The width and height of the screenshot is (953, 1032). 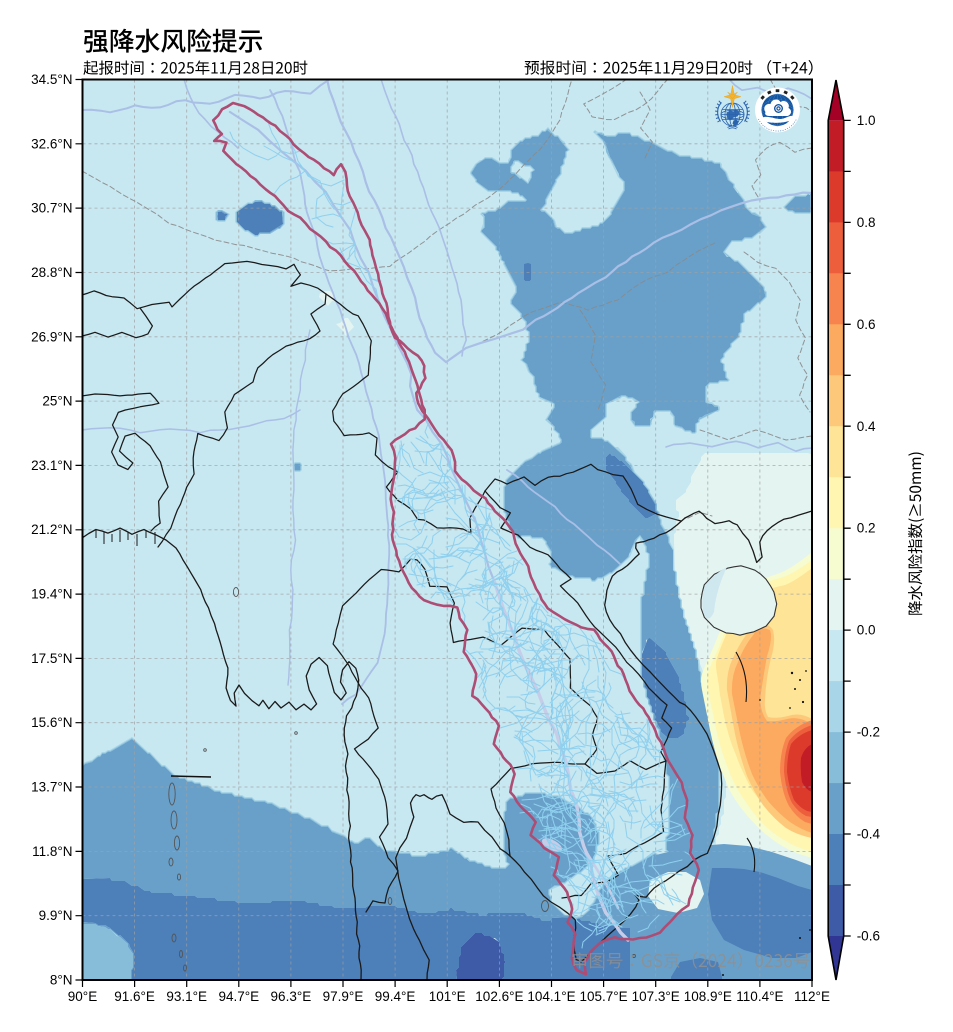 I want to click on svg-text: 107.3°E, so click(x=656, y=996).